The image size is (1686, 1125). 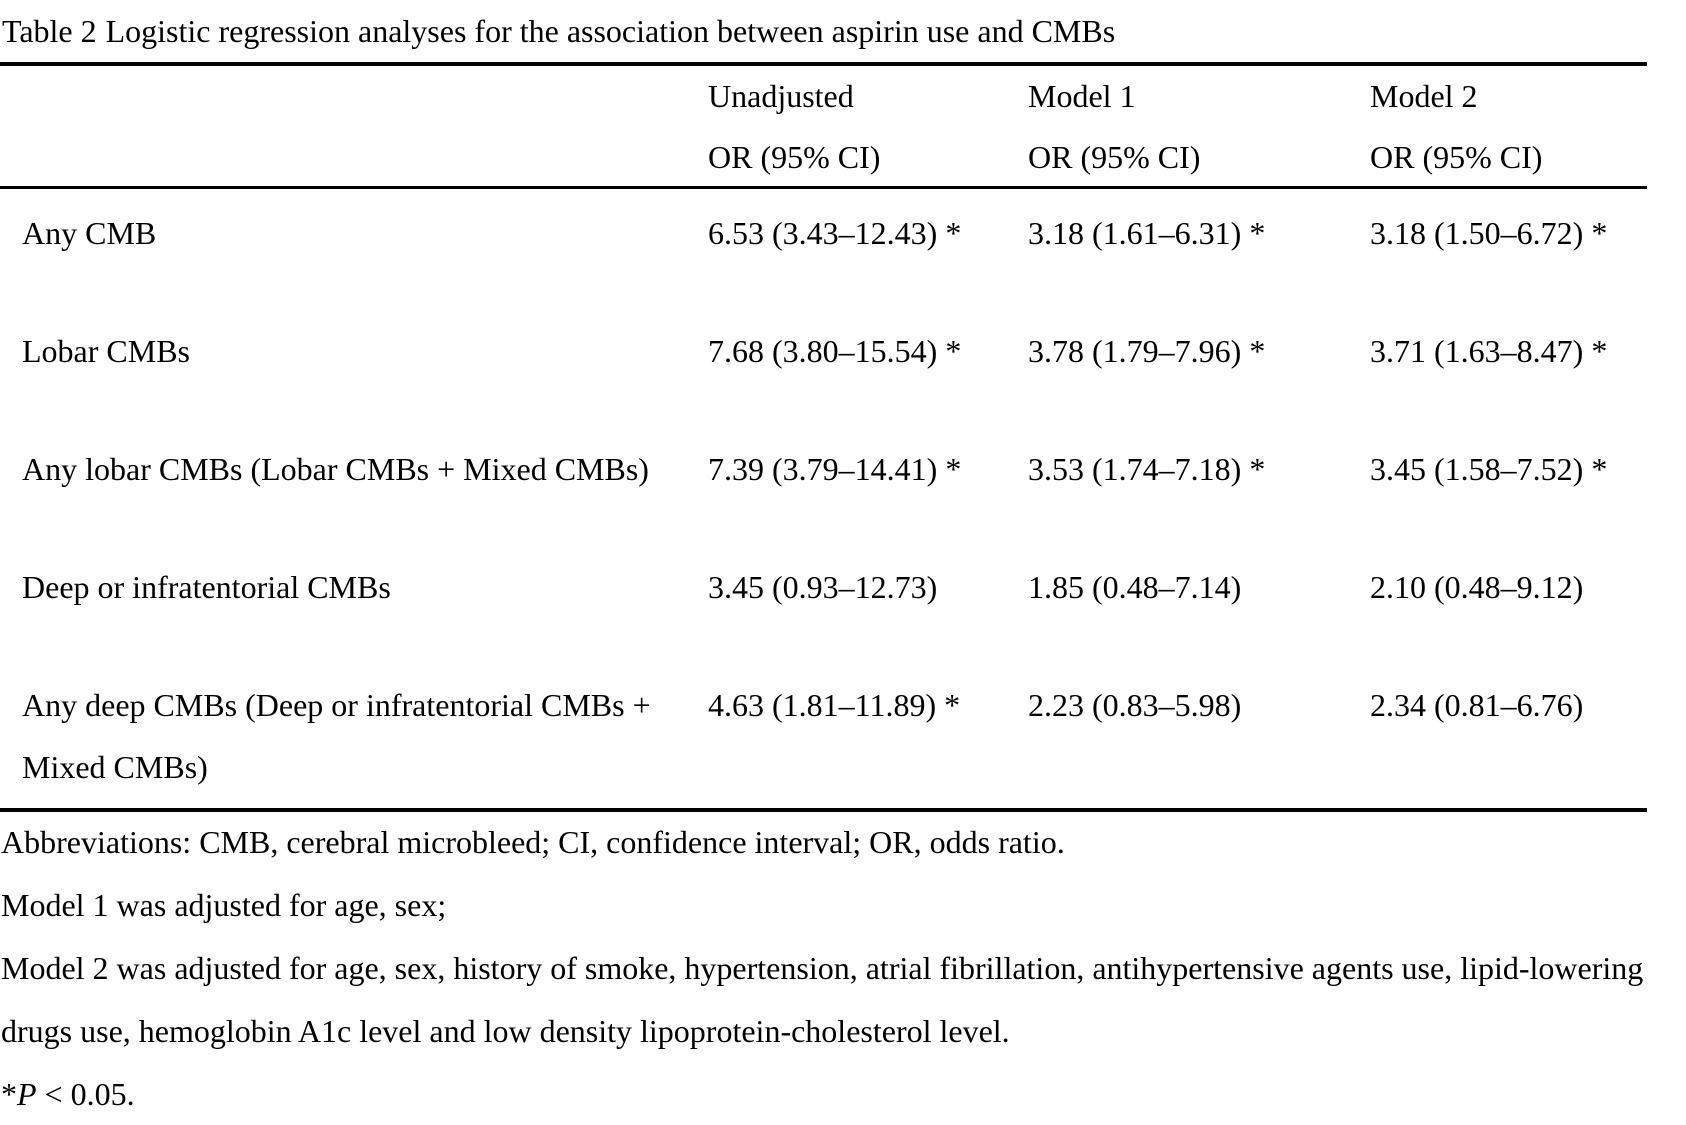 I want to click on cell-model2-or: 2.34 (0.81–6.76), so click(x=1477, y=705).